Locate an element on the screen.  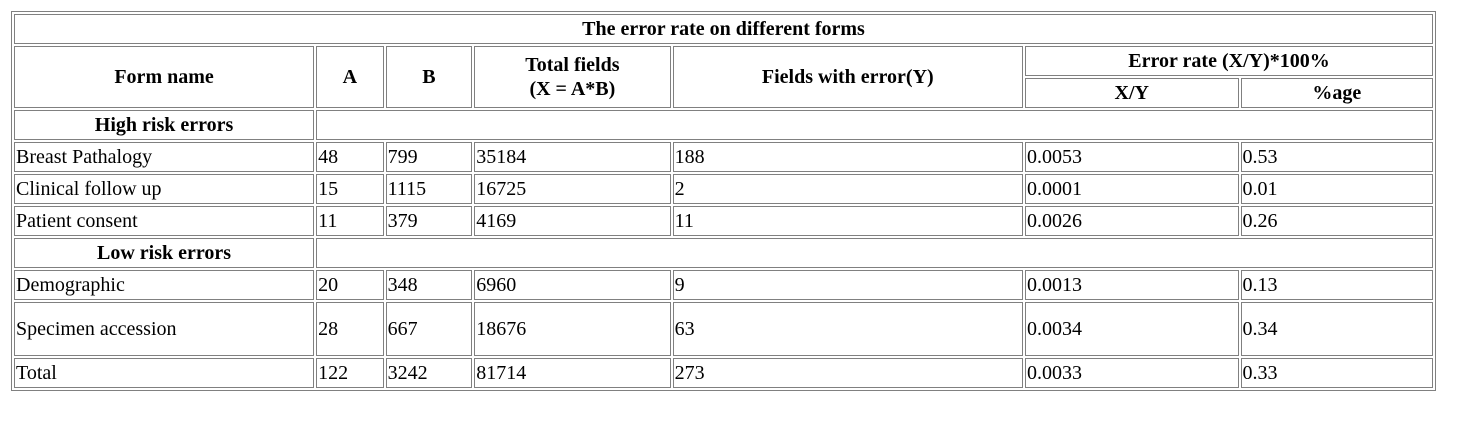
cell-b: 667 is located at coordinates (429, 329).